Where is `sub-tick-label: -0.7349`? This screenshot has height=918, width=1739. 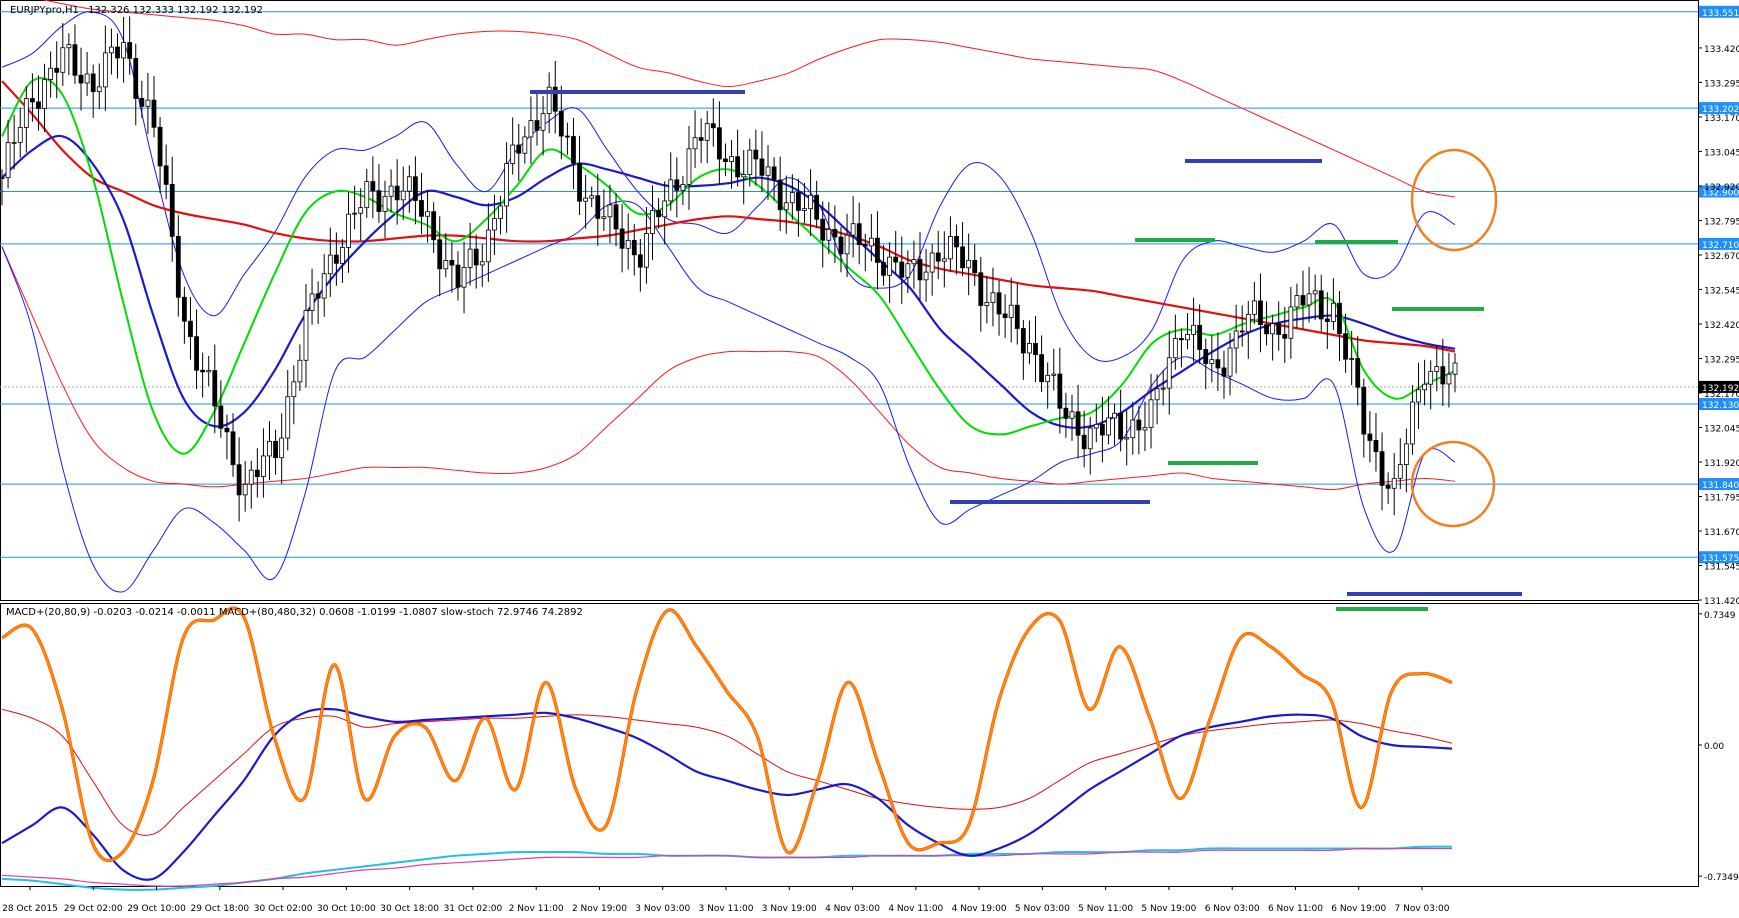
sub-tick-label: -0.7349 is located at coordinates (1721, 878).